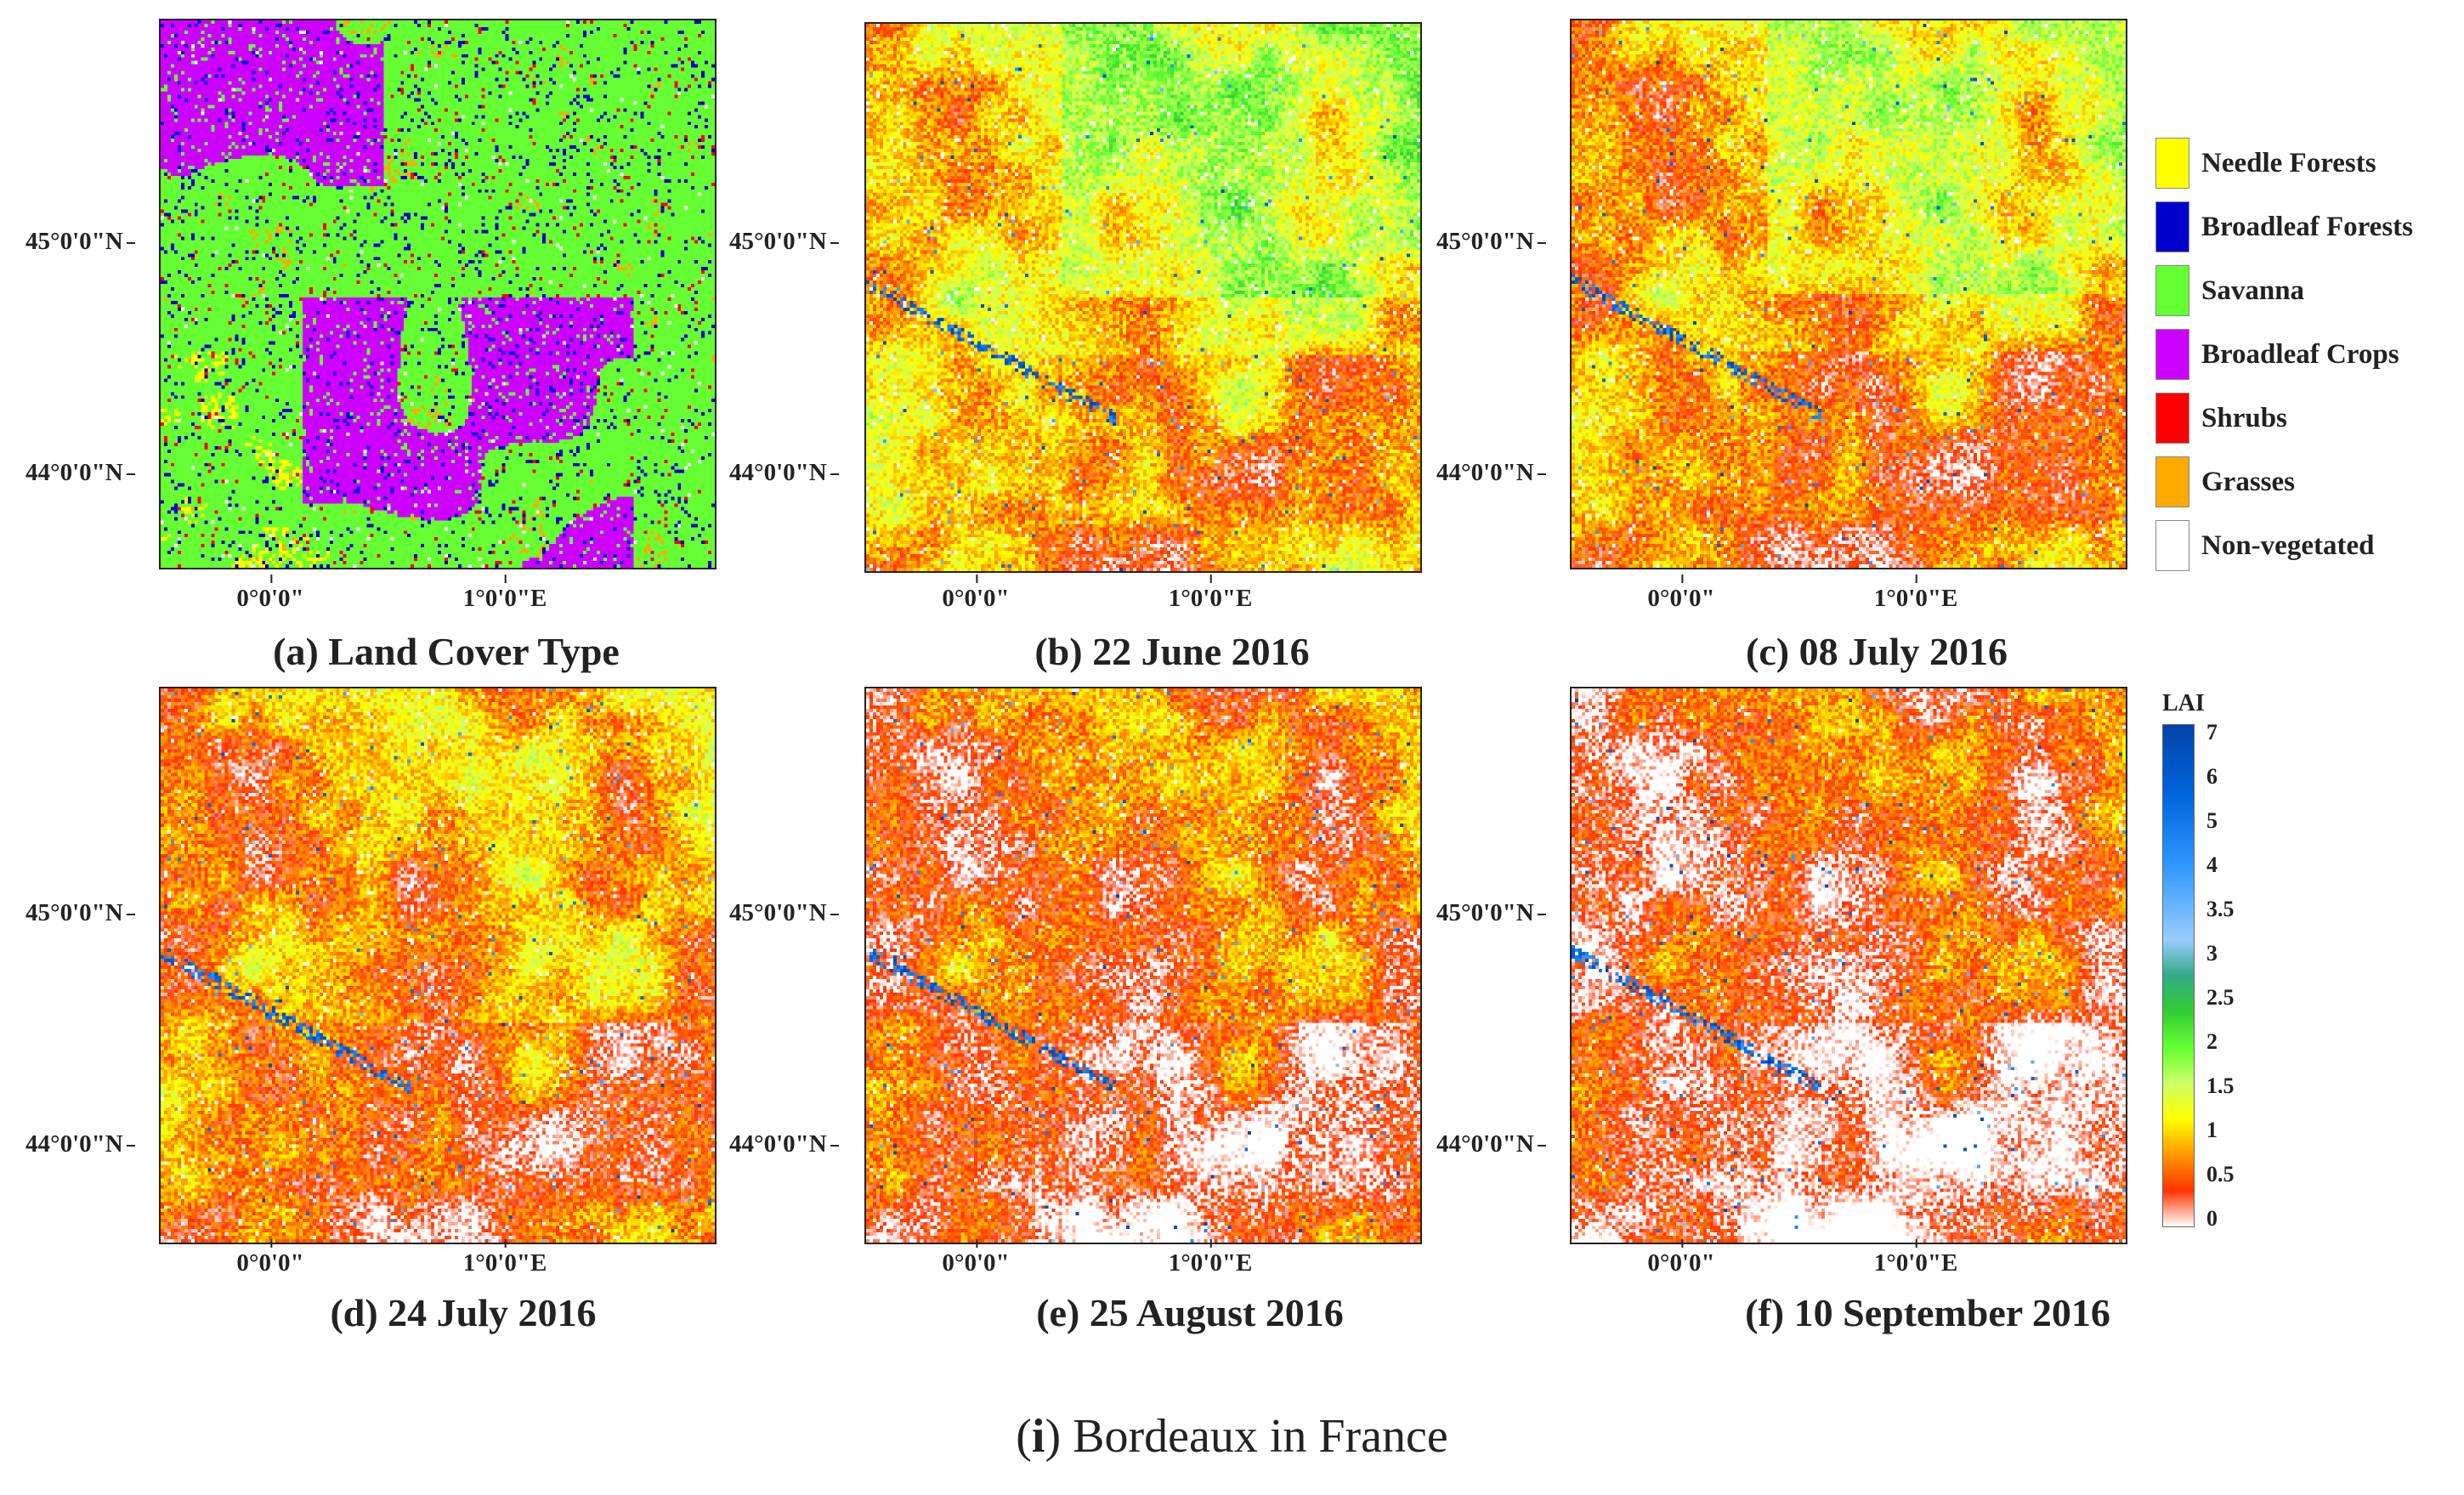 The image size is (2464, 1495). I want to click on legend-label: Broadleaf Forests, so click(2307, 226).